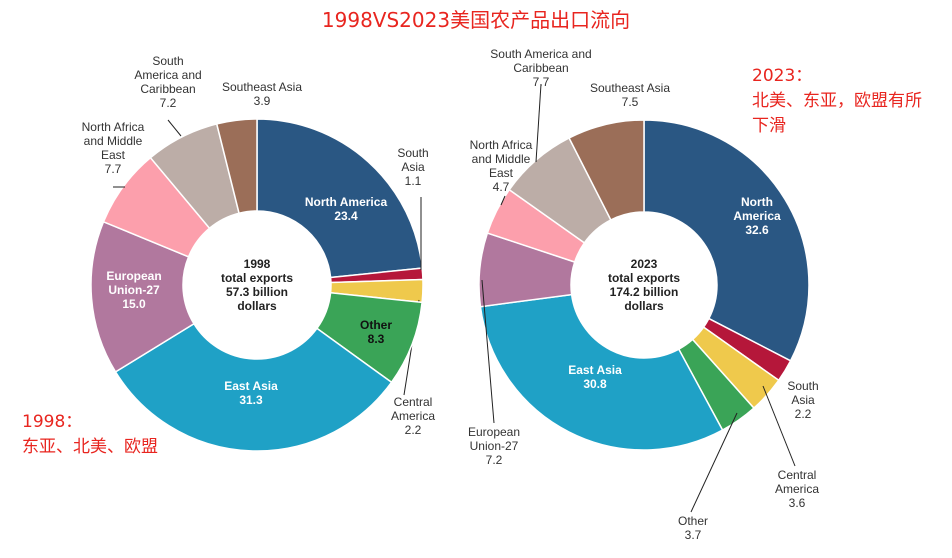 This screenshot has height=558, width=952. I want to click on leader-line-north-africa-and-middle-east, so click(503, 200).